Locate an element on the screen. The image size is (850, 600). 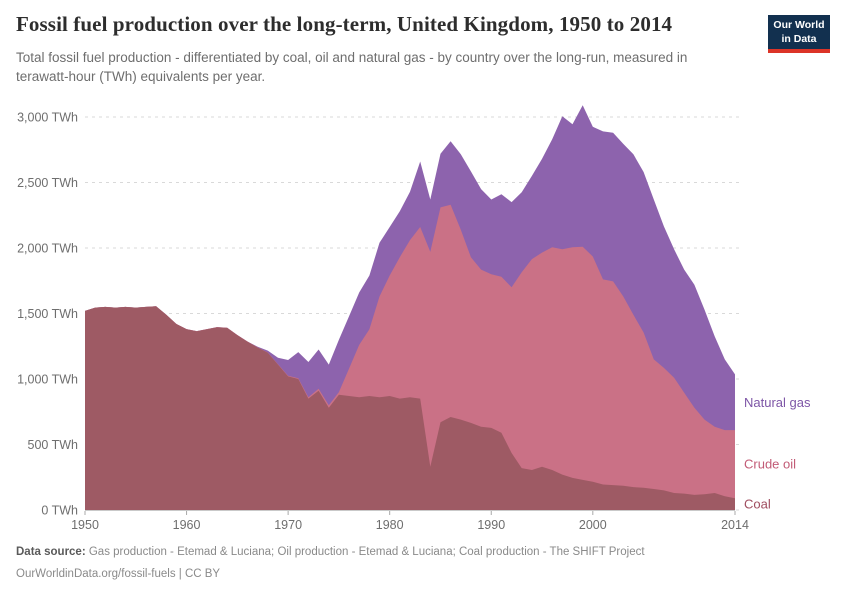
y-tick-label: 1,000 TWh is located at coordinates (47, 380).